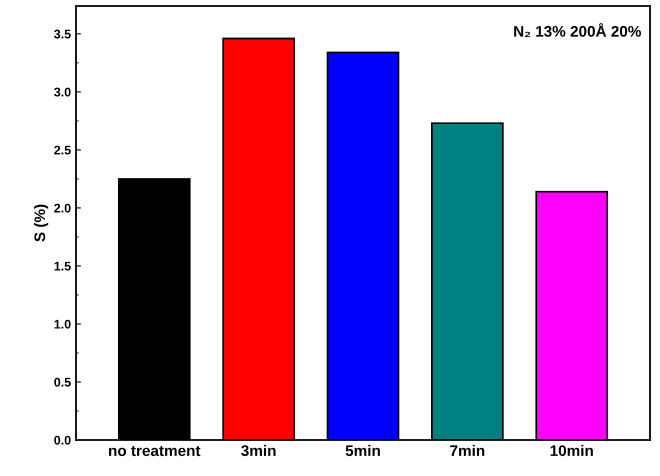  I want to click on y-tick-label: 2.5, so click(62, 150).